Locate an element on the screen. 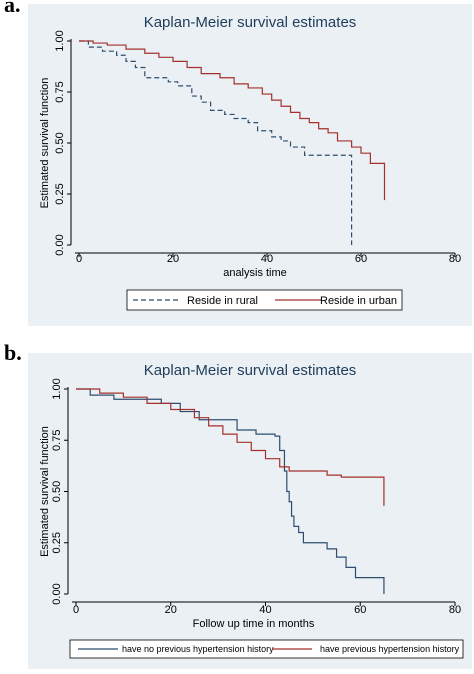 This screenshot has width=474, height=674. panel-label-b: b. is located at coordinates (13, 352).